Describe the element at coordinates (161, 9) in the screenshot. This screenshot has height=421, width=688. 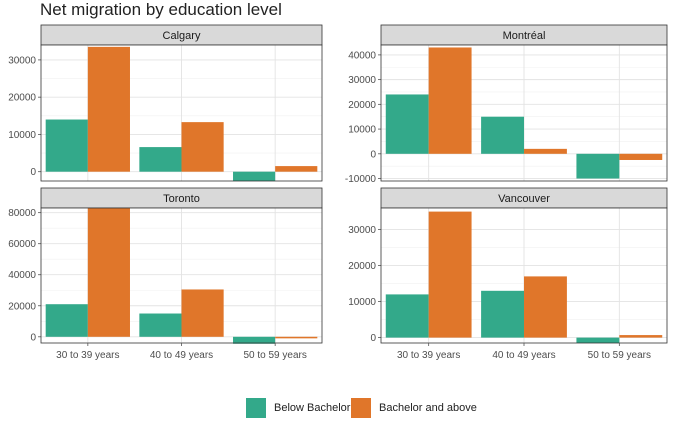
I see `chart-title: Net migration by education level` at that location.